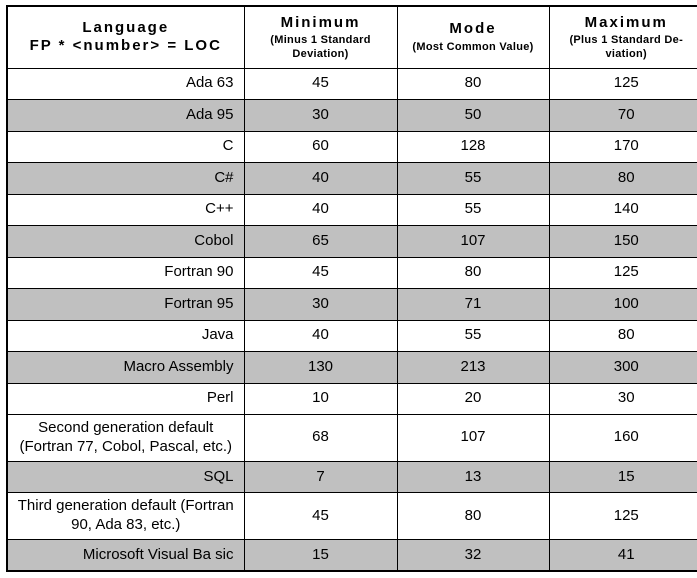  Describe the element at coordinates (473, 477) in the screenshot. I see `mode-cell: 13` at that location.